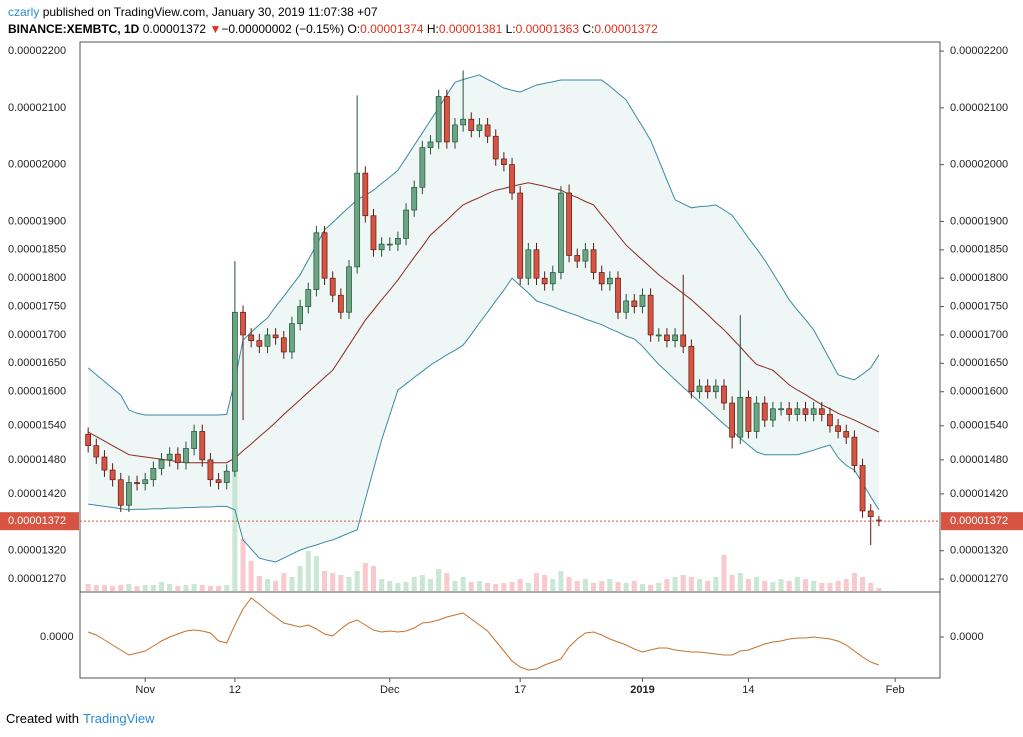  Describe the element at coordinates (979, 392) in the screenshot. I see `y-tick-label-right: 0.00001600` at that location.